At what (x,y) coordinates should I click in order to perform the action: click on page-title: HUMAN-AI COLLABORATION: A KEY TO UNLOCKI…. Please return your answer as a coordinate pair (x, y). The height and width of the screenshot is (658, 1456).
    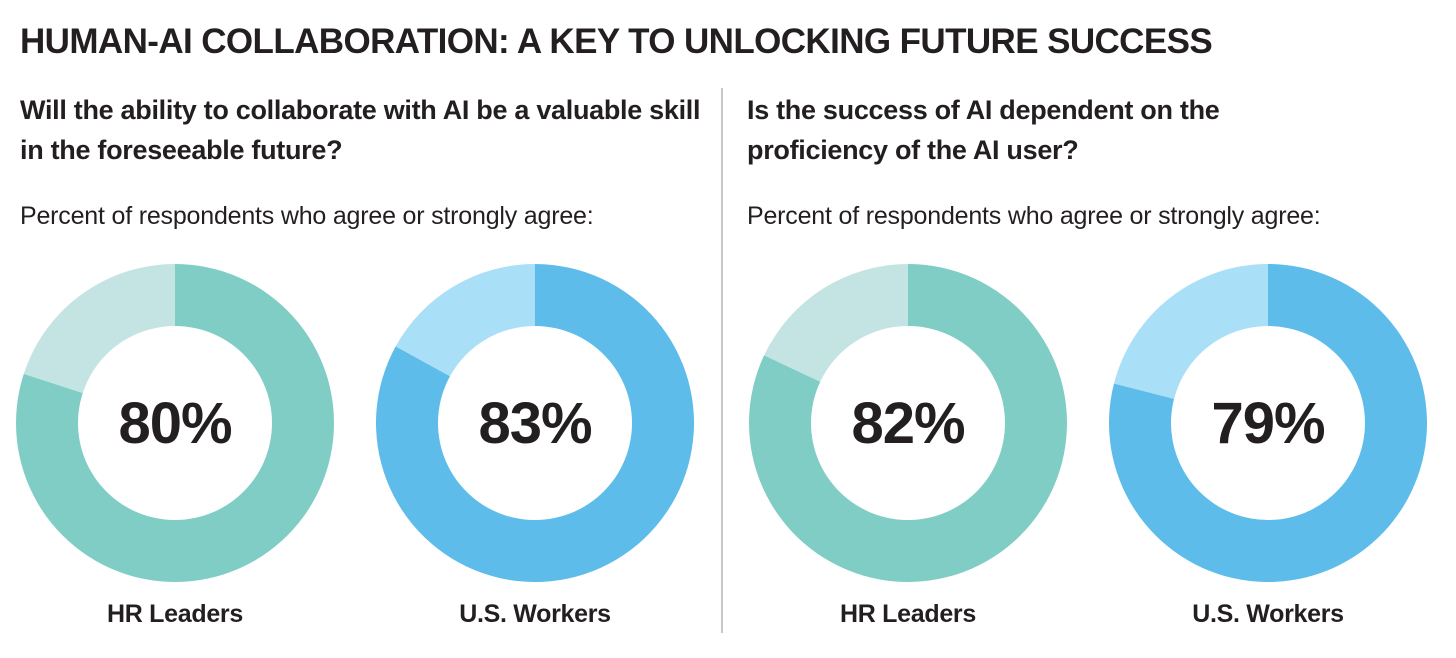
    Looking at the image, I should click on (616, 41).